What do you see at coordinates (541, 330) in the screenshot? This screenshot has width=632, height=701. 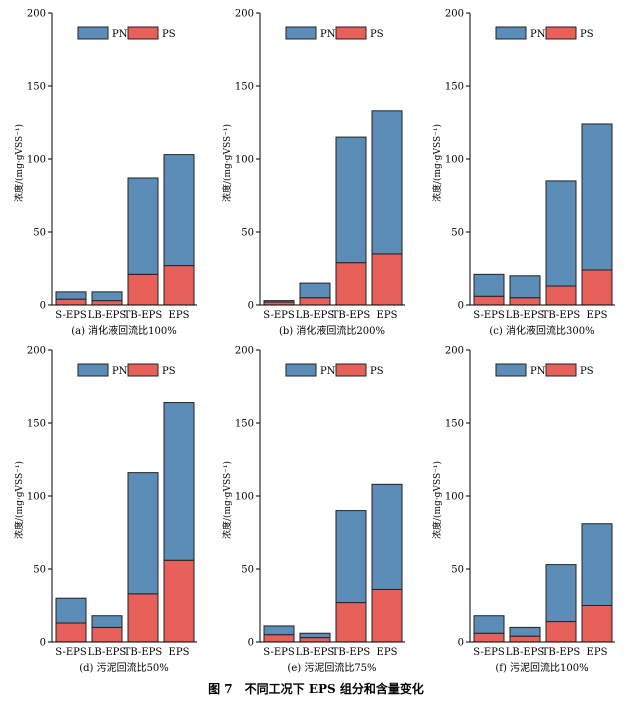 I see `chart-subtitle: (c) 消化液回流比300%` at bounding box center [541, 330].